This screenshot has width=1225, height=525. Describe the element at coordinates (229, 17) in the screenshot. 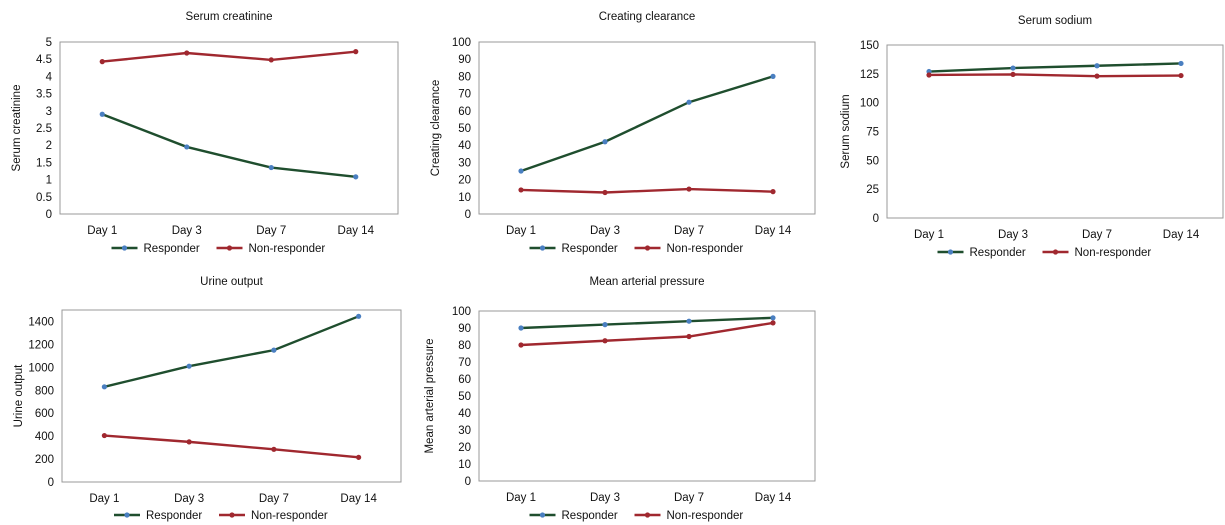

I see `serum-creatinine-title: Serum creatinine` at that location.